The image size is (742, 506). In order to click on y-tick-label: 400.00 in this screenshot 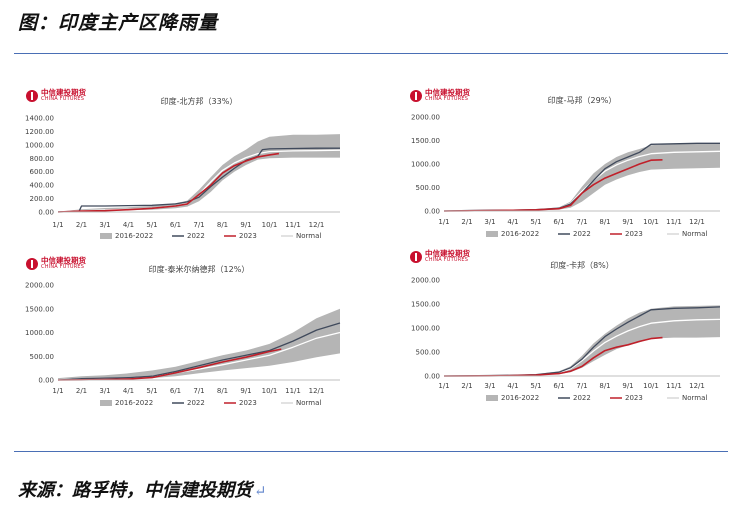, I will do `click(42, 186)`.